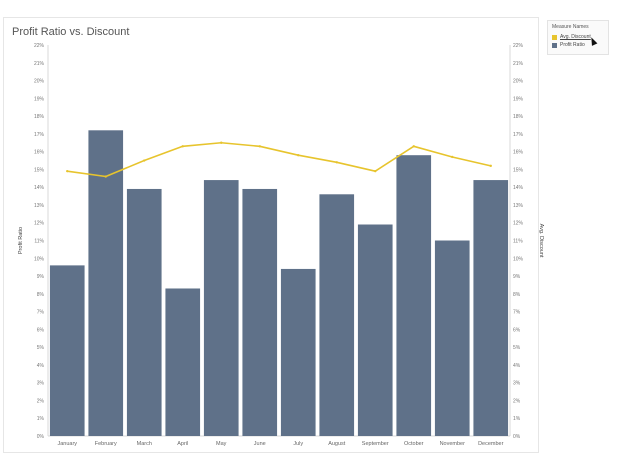 The width and height of the screenshot is (624, 465). Describe the element at coordinates (39, 170) in the screenshot. I see `left-y-tick-label: 15%` at that location.